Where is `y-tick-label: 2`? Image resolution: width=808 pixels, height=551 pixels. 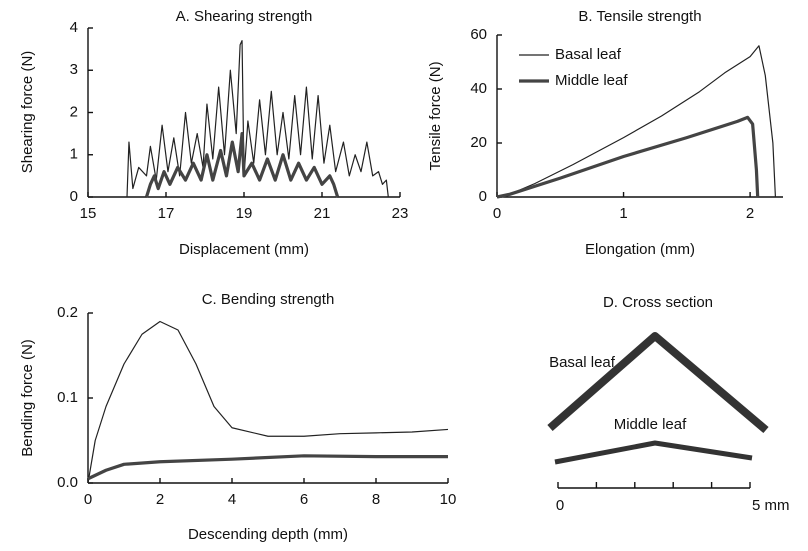 y-tick-label: 2 is located at coordinates (74, 111).